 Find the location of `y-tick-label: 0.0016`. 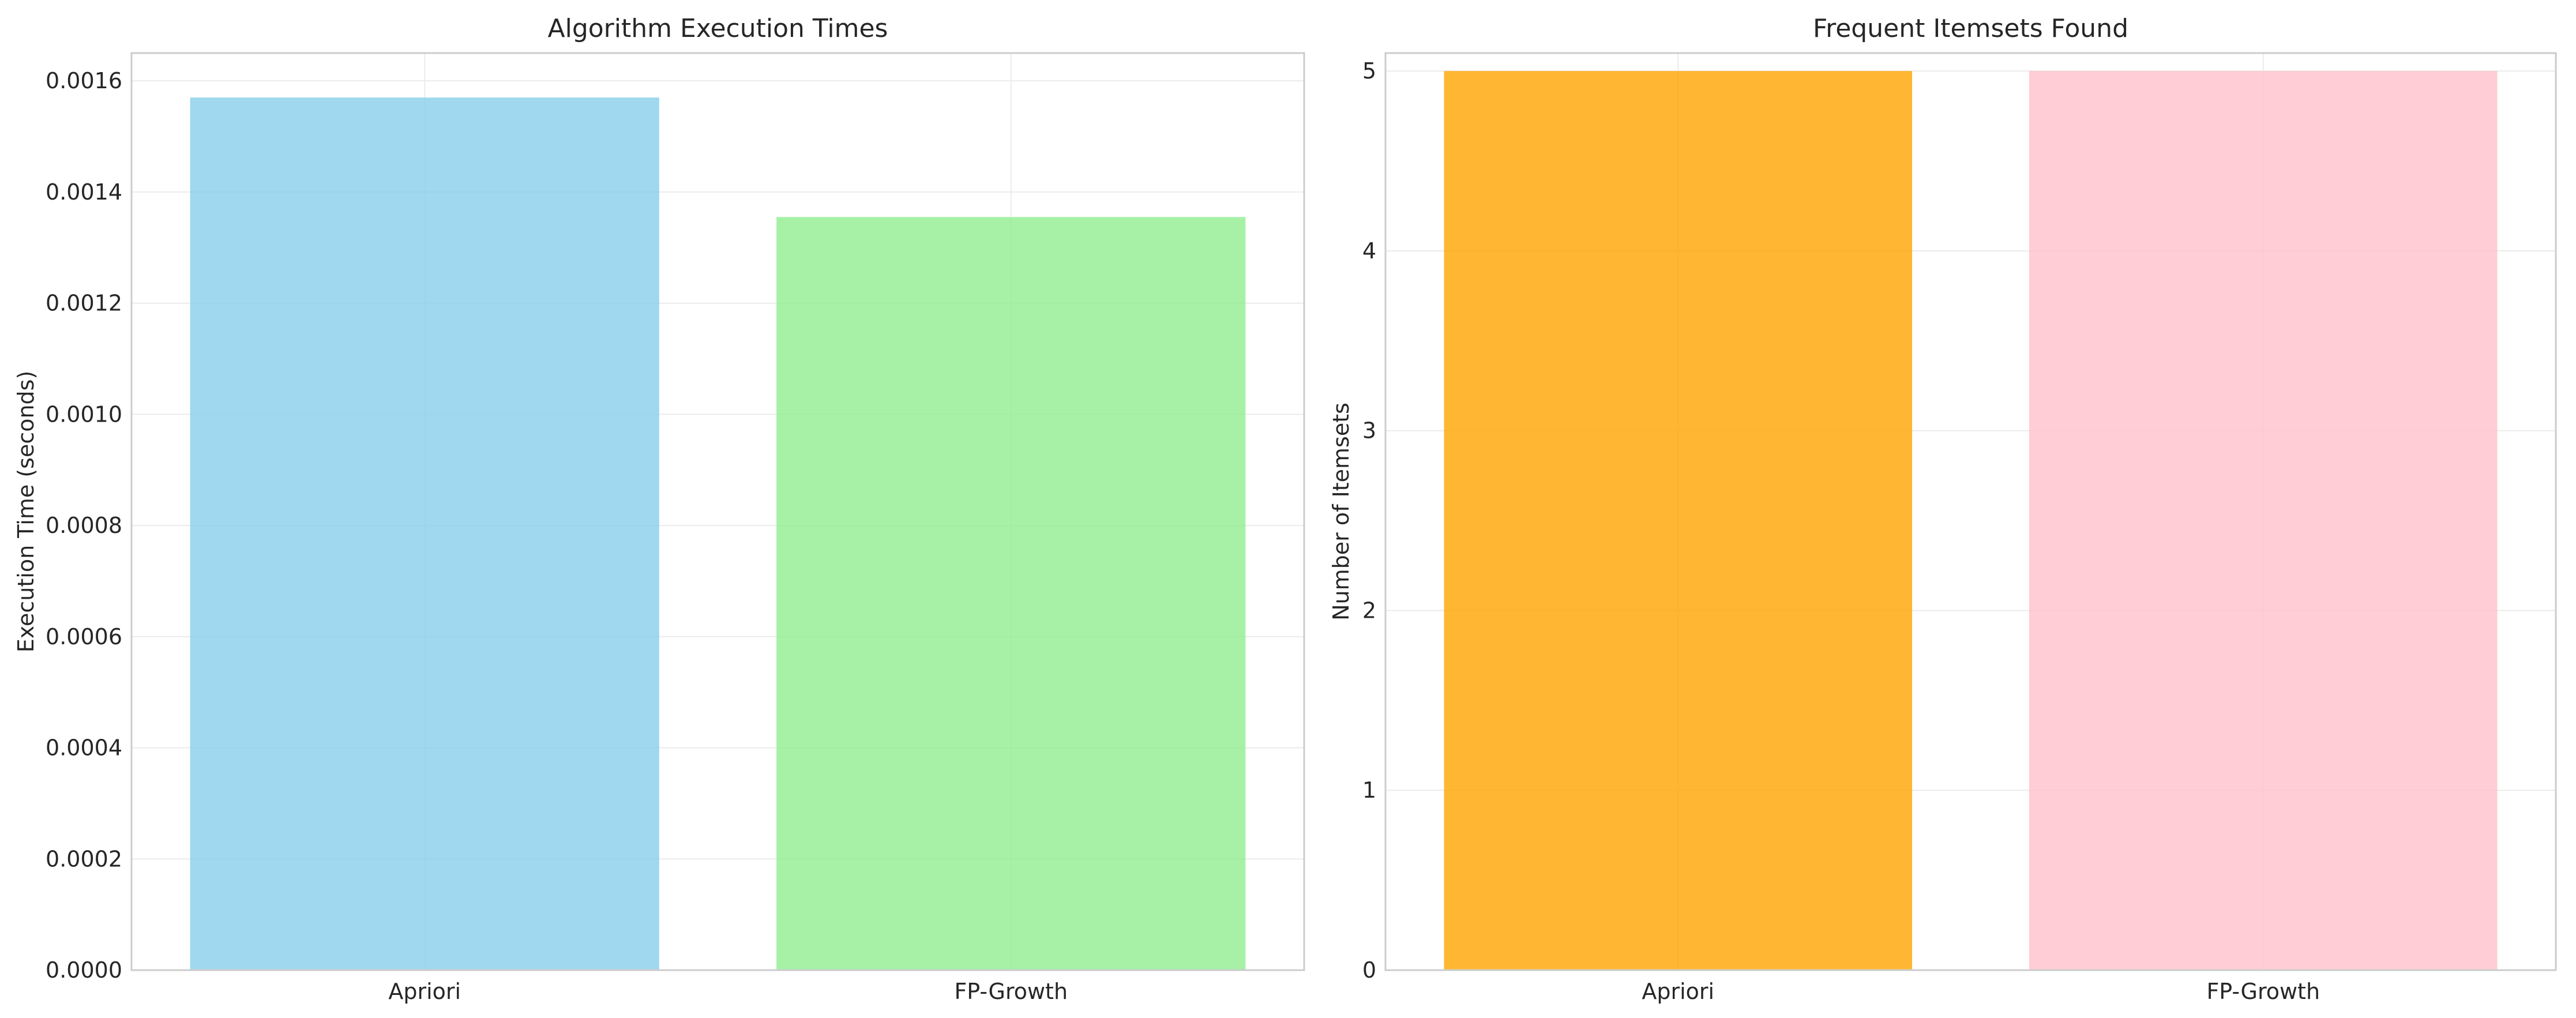

y-tick-label: 0.0016 is located at coordinates (84, 80).